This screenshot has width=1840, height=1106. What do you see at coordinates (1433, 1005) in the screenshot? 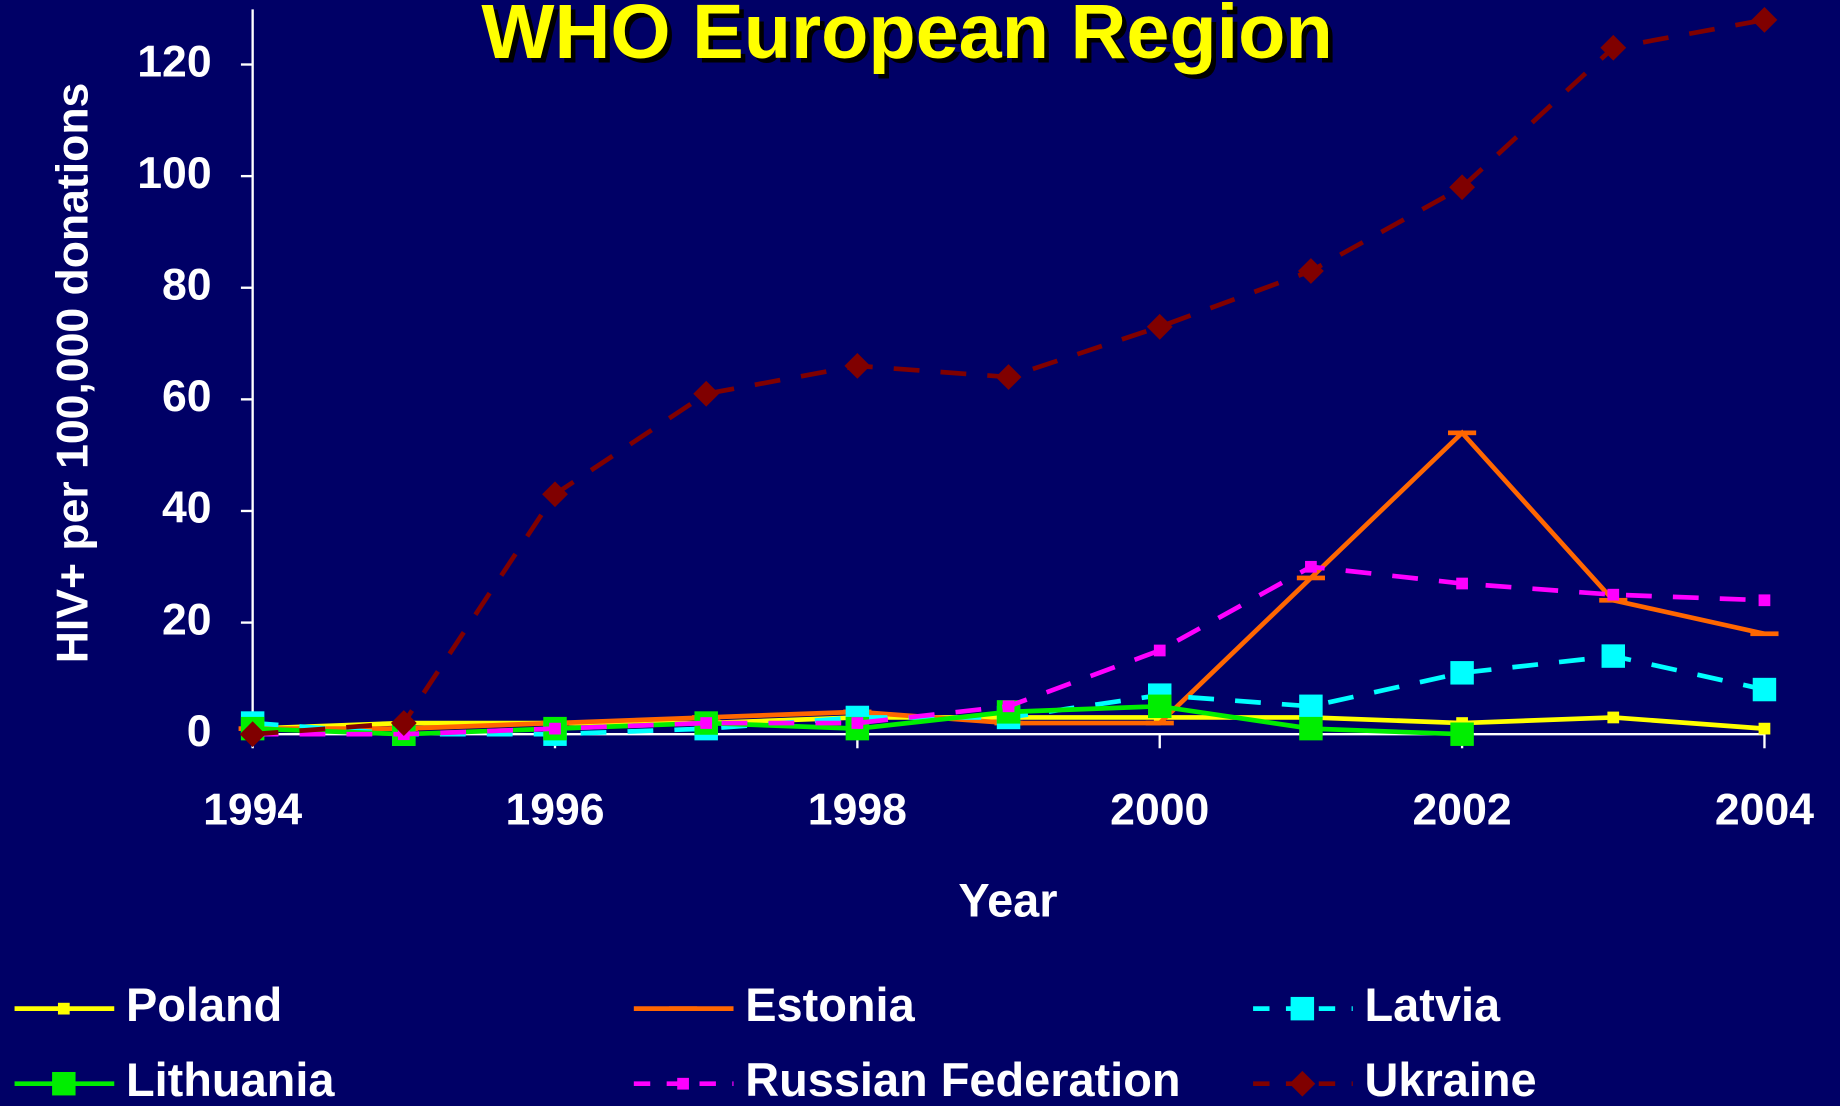
I see `legend-label: Latvia` at bounding box center [1433, 1005].